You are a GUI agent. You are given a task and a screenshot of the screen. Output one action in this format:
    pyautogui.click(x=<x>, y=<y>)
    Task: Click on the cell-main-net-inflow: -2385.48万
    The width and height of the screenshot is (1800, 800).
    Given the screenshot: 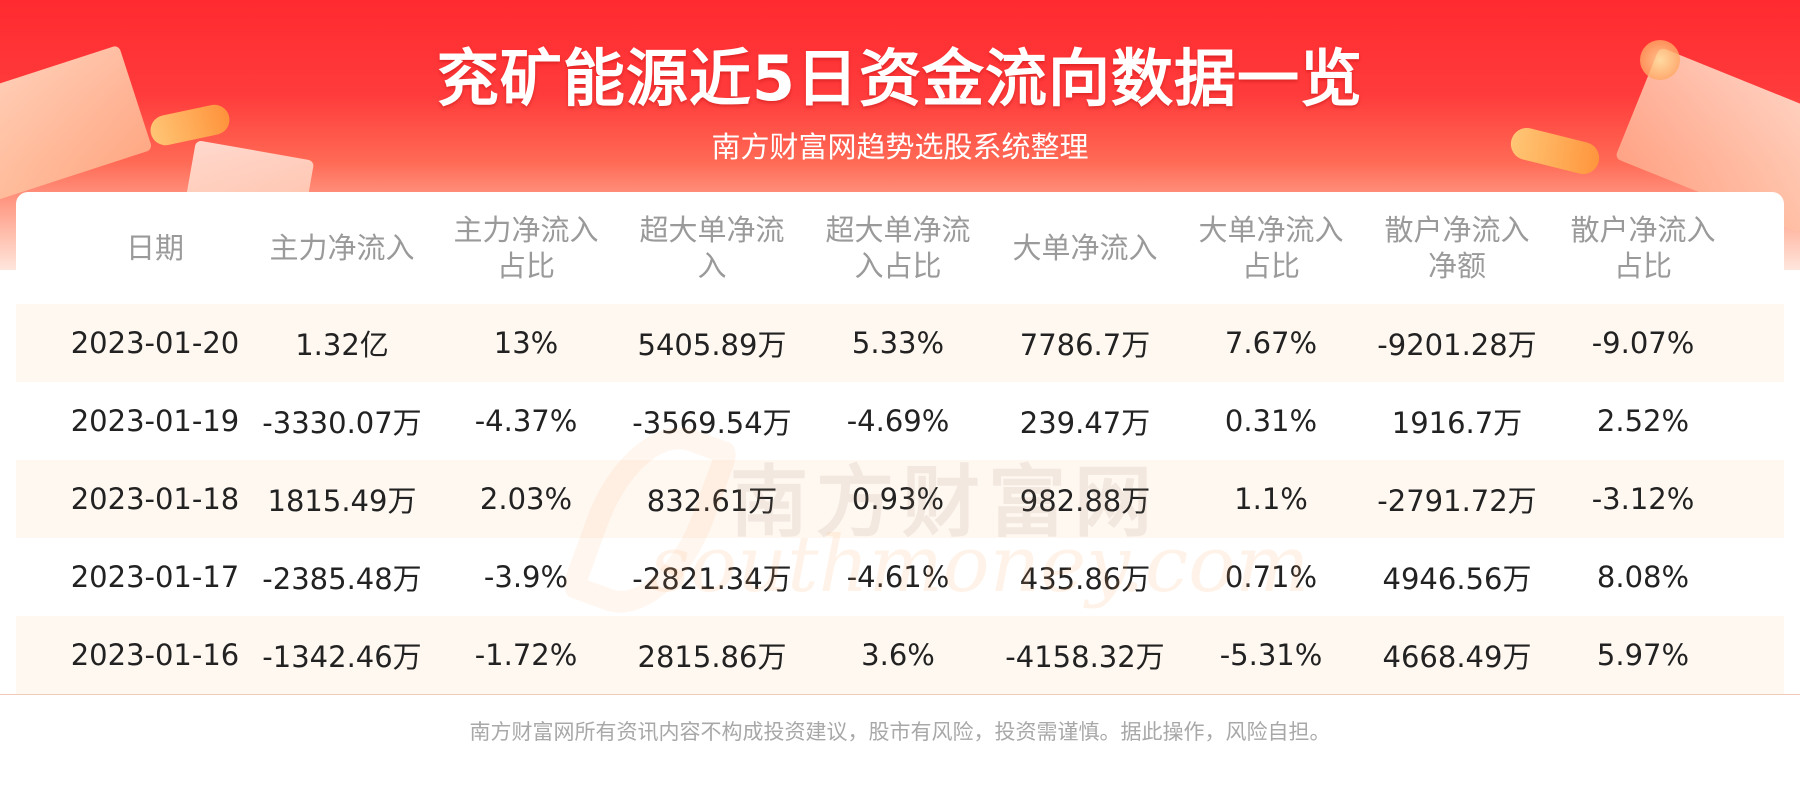 What is the action you would take?
    pyautogui.click(x=342, y=579)
    